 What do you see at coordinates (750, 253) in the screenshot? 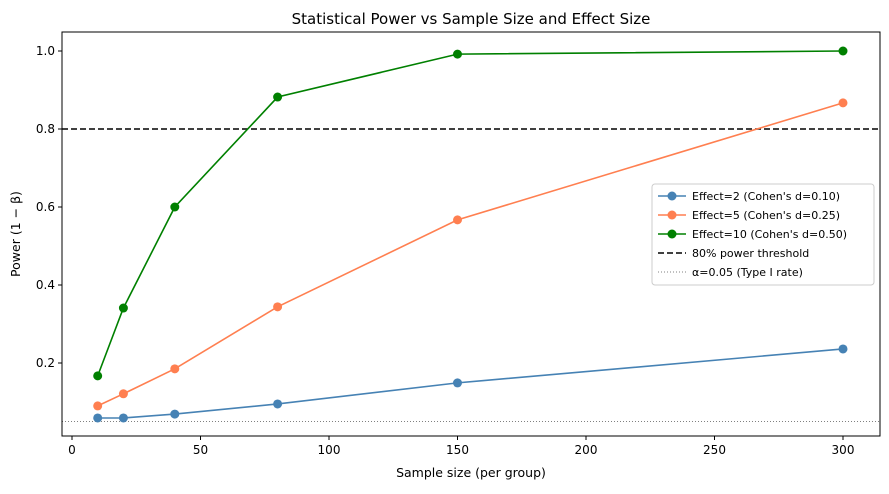
I see `legend-label: 80% power threshold` at bounding box center [750, 253].